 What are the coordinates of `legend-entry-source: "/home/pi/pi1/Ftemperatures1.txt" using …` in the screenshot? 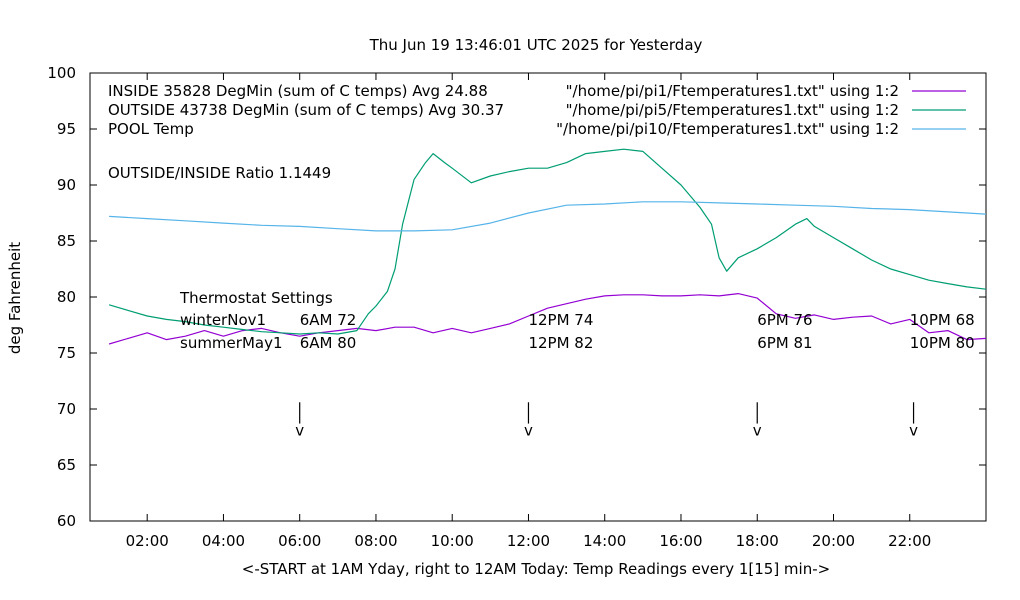 It's located at (732, 91).